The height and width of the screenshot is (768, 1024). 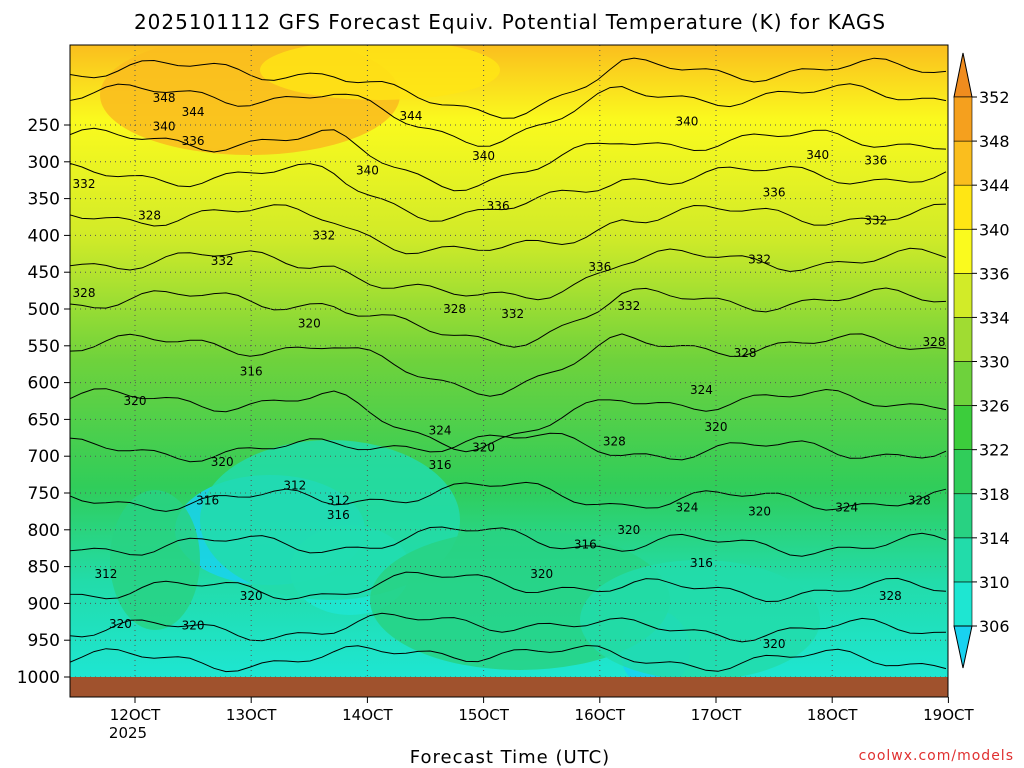 What do you see at coordinates (936, 756) in the screenshot?
I see `credit-label: coolwx.com/models` at bounding box center [936, 756].